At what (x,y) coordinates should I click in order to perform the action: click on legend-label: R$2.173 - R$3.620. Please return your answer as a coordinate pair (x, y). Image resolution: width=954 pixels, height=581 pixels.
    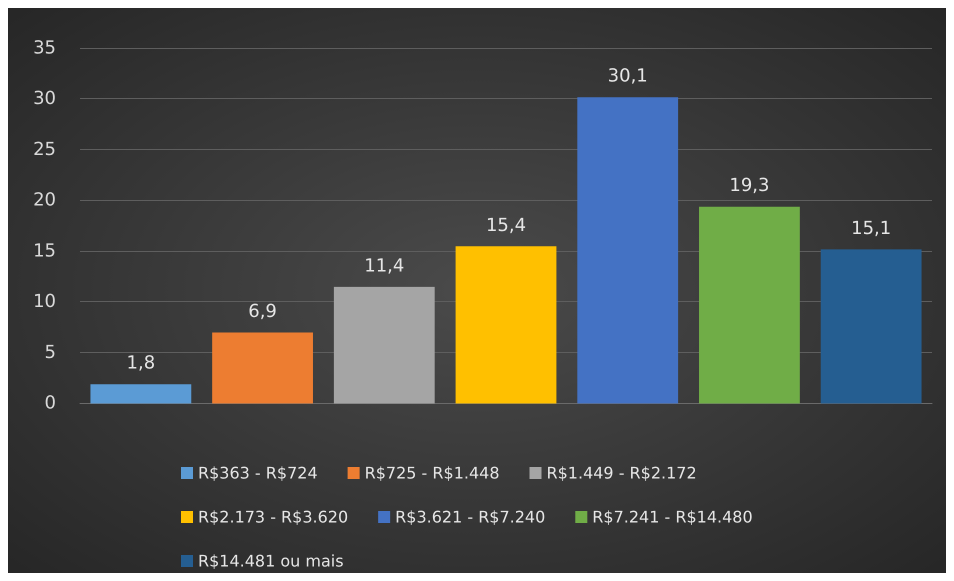
    Looking at the image, I should click on (273, 517).